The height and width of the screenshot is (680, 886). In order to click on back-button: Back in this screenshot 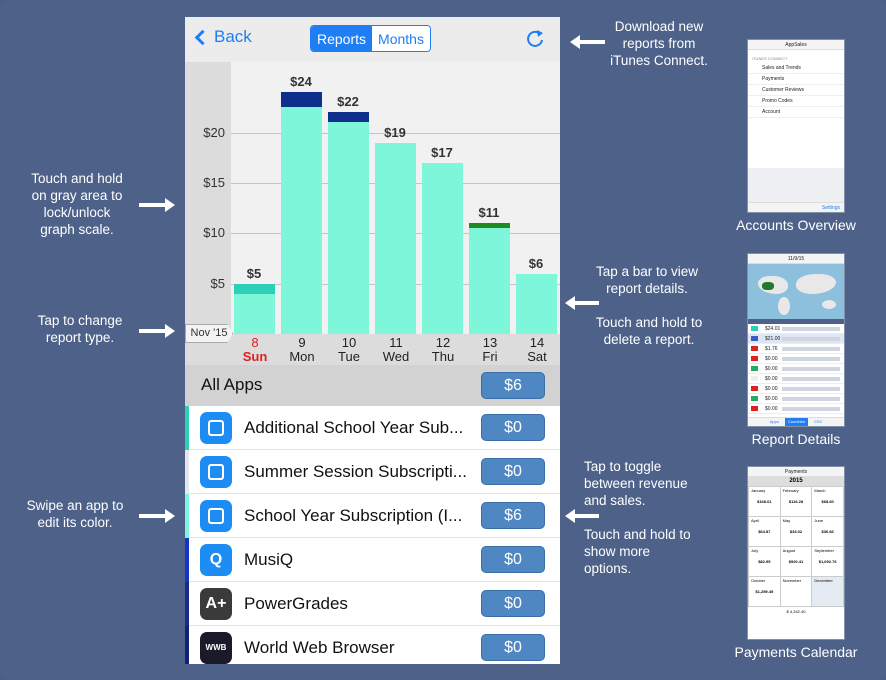, I will do `click(222, 37)`.